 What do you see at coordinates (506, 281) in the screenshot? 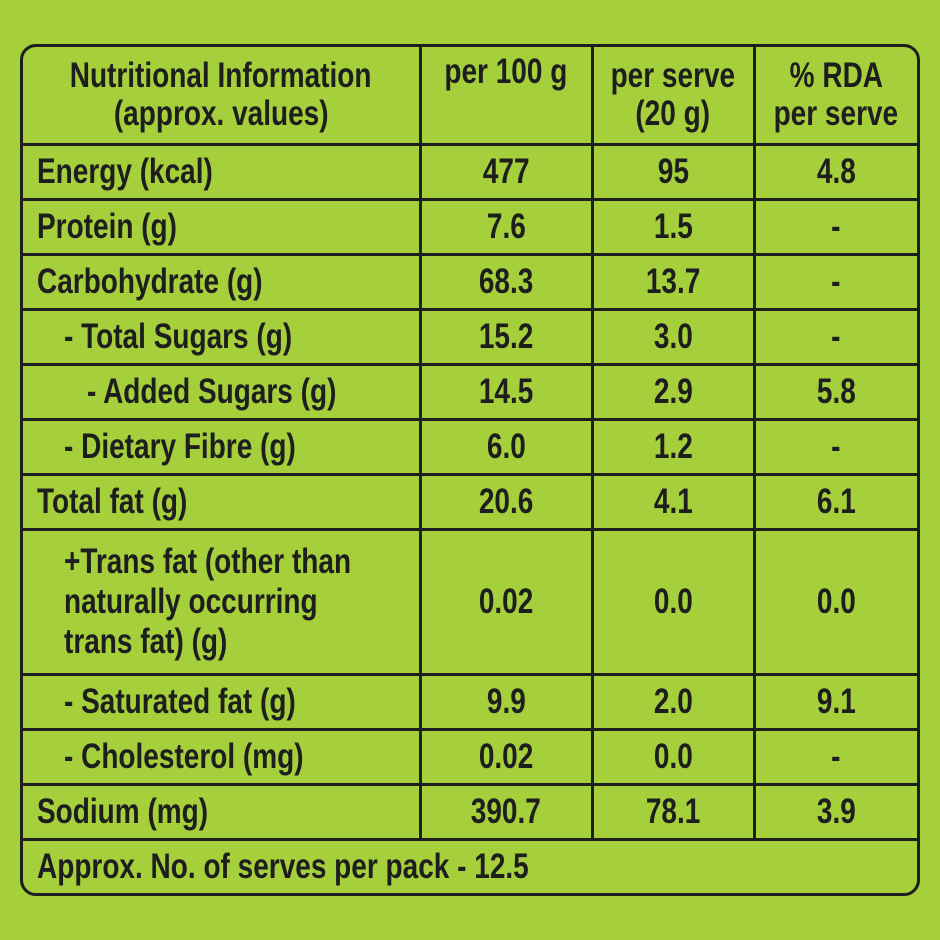
I see `per100-value: 68.3` at bounding box center [506, 281].